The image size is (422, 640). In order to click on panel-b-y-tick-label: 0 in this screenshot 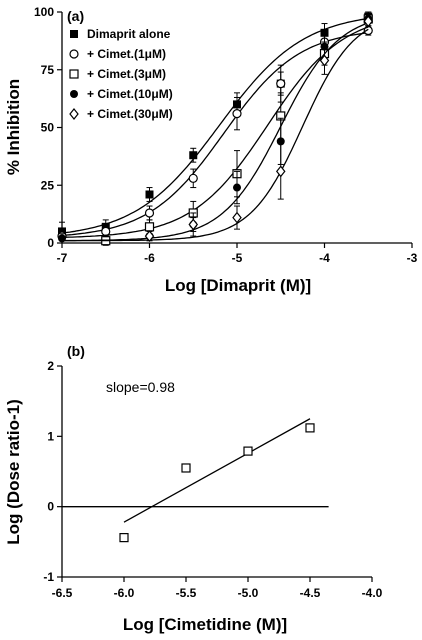, I will do `click(50, 507)`.